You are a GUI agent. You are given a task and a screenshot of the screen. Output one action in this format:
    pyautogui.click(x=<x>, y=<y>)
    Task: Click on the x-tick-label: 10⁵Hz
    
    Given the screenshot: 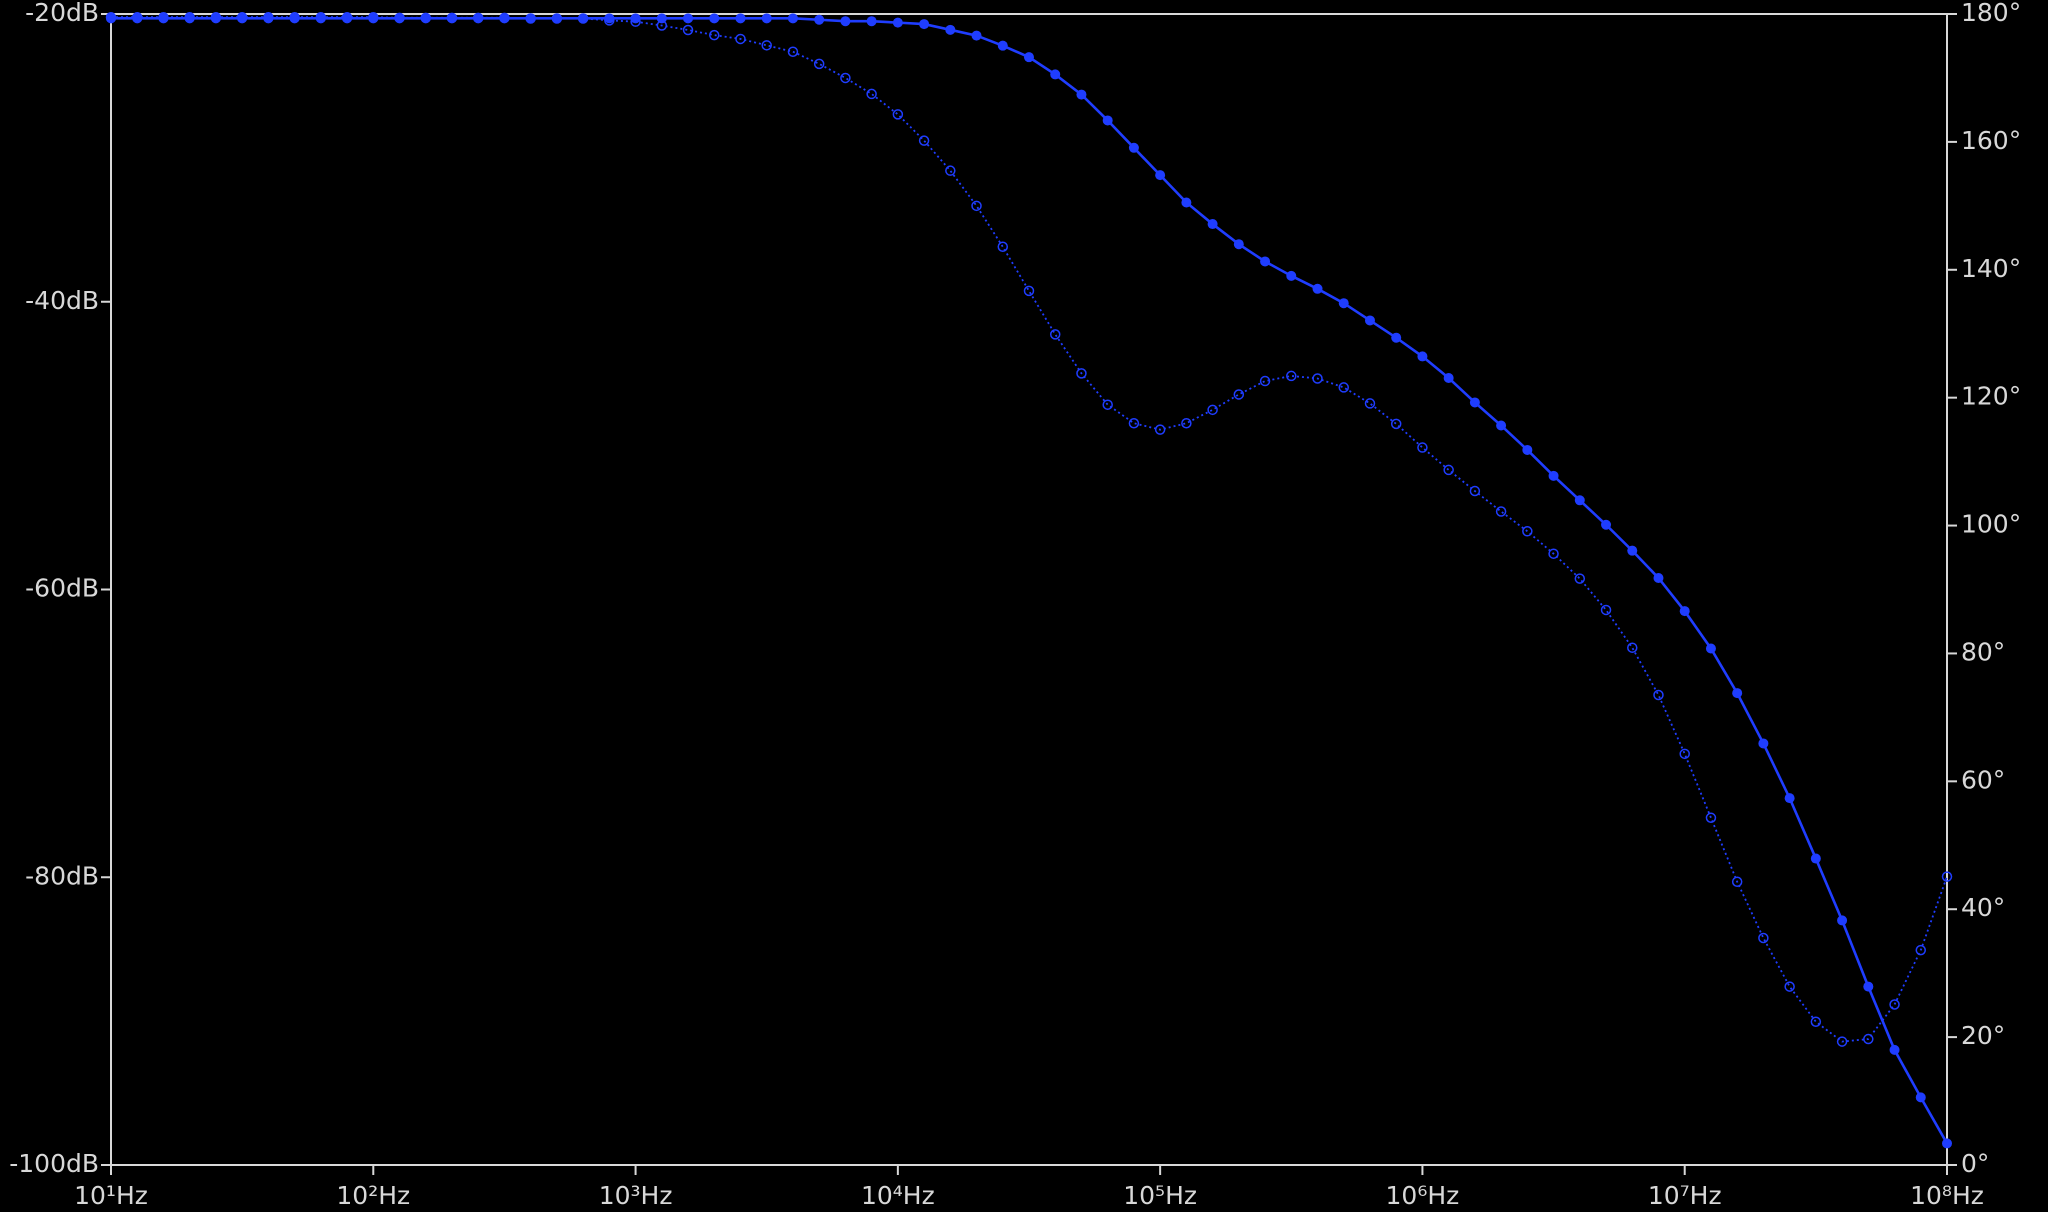 What is the action you would take?
    pyautogui.click(x=1160, y=1195)
    